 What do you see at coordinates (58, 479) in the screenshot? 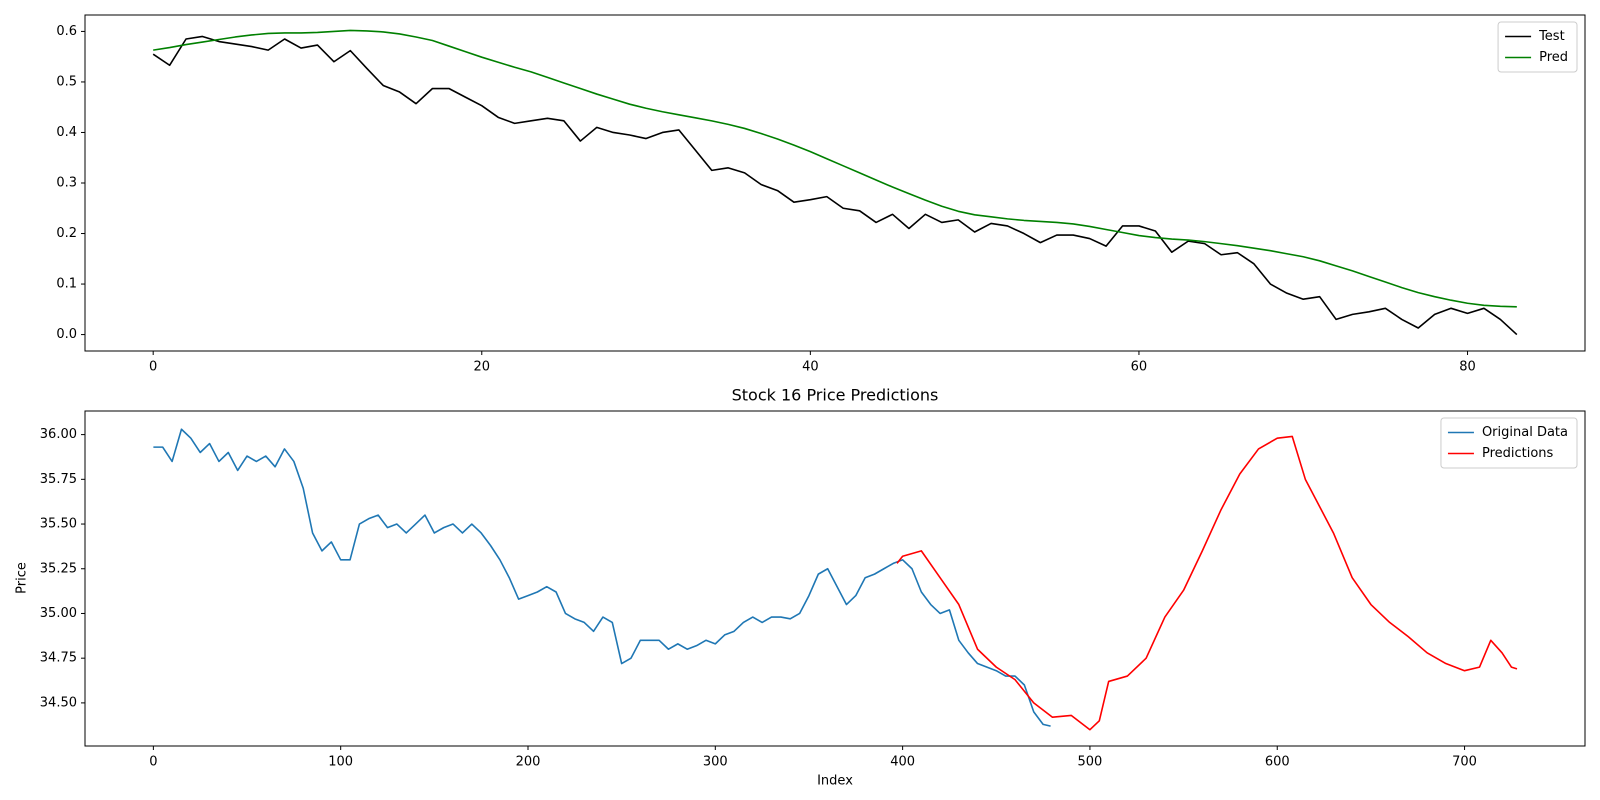
I see `y-tick-label: 35.75` at bounding box center [58, 479].